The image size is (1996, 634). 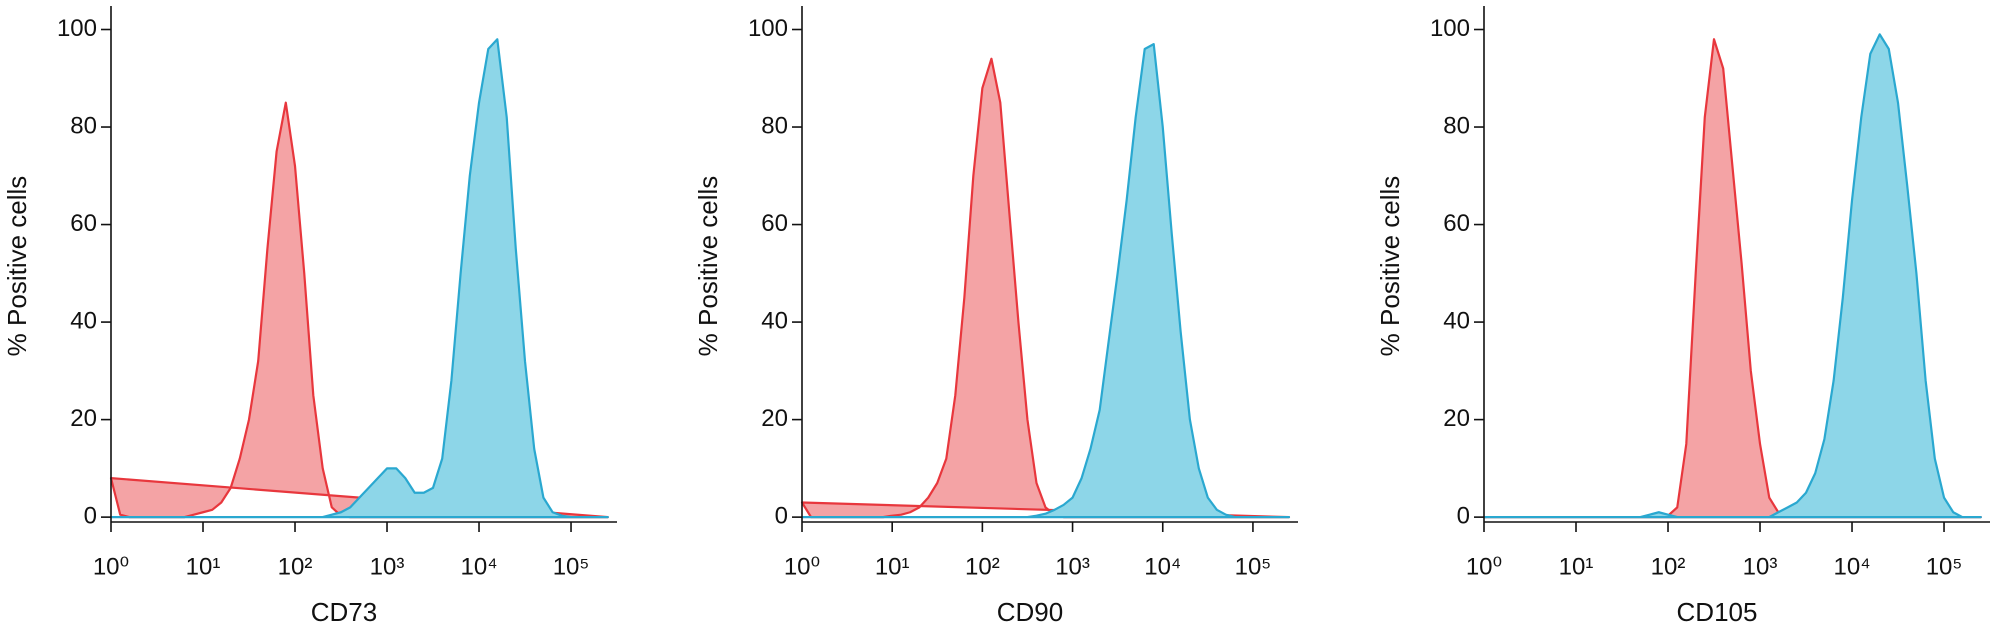 What do you see at coordinates (344, 612) in the screenshot?
I see `x-axis-title: CD73` at bounding box center [344, 612].